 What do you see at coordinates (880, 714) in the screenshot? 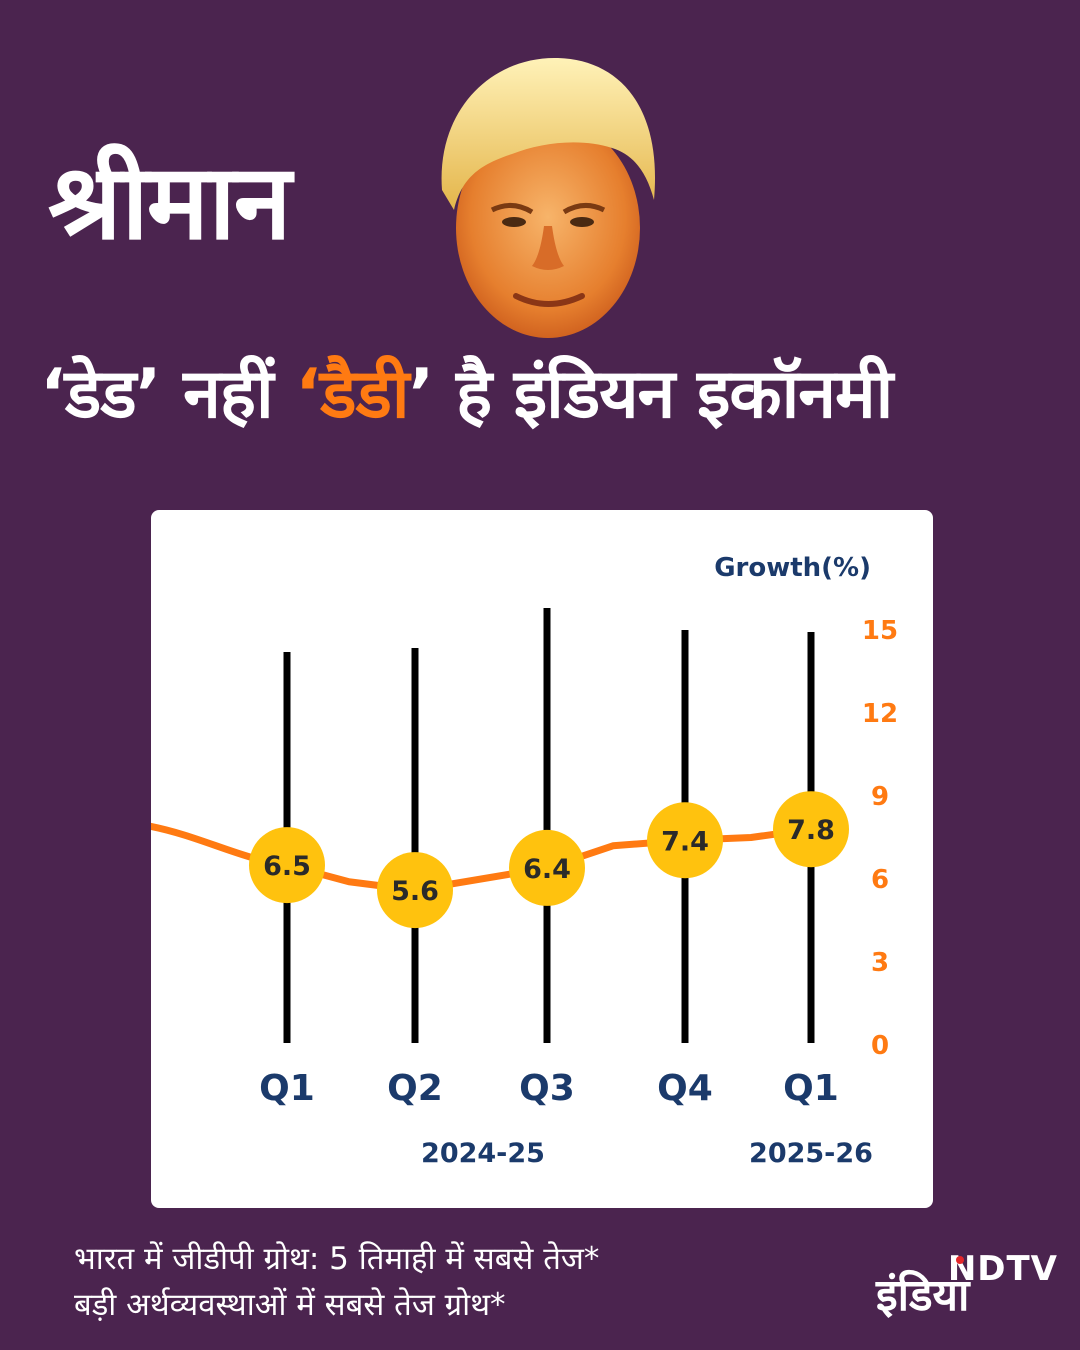
I see `y-tick-label: 12` at bounding box center [880, 714].